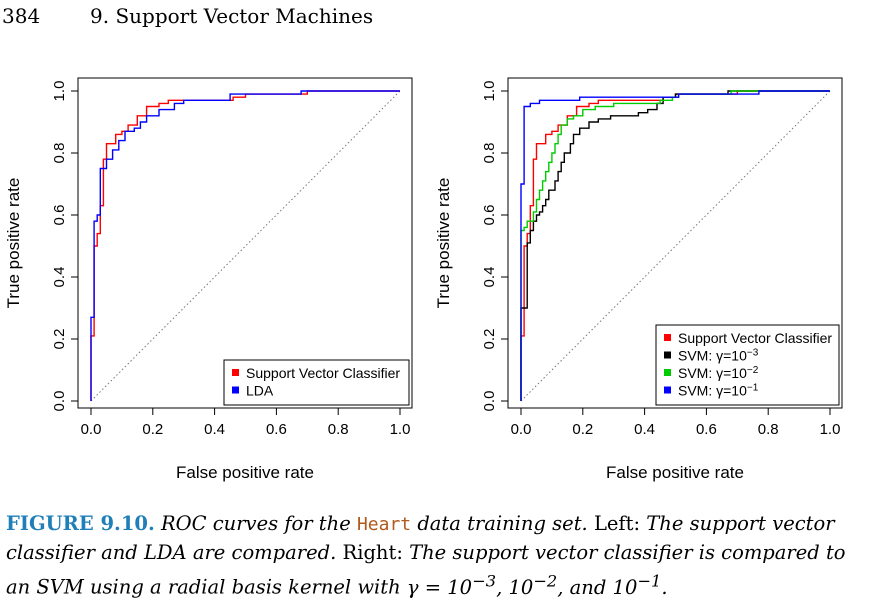  Describe the element at coordinates (255, 523) in the screenshot. I see `caption-text-1: ROC curves for the` at that location.